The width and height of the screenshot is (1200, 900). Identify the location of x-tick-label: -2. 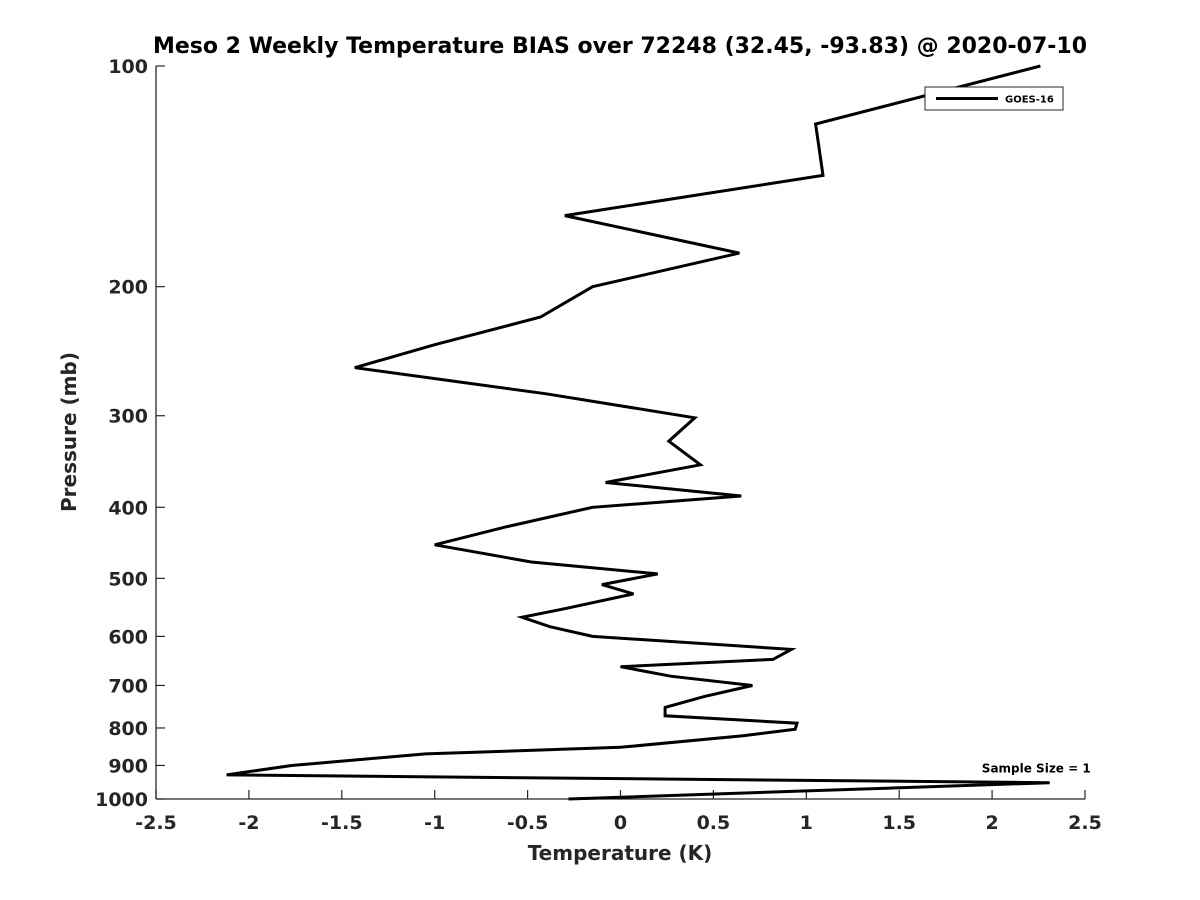
(248, 823).